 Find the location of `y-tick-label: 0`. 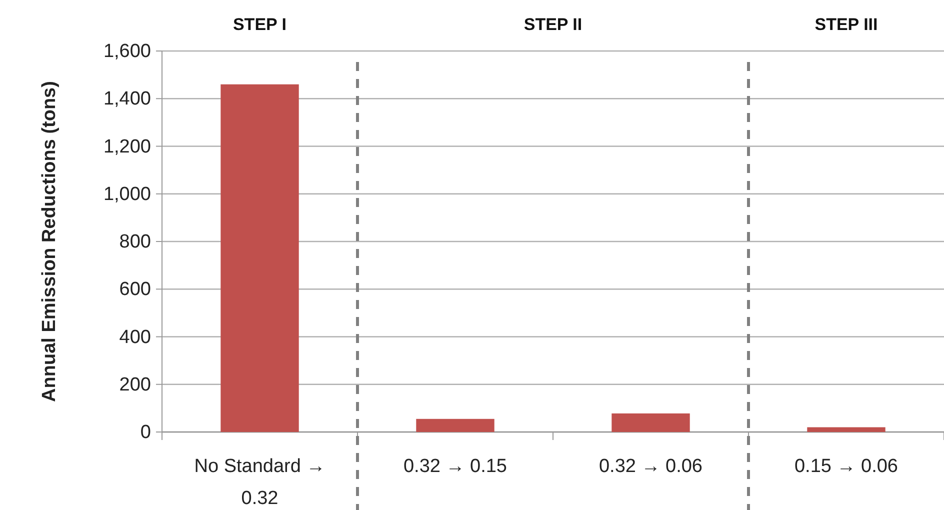

y-tick-label: 0 is located at coordinates (145, 433).